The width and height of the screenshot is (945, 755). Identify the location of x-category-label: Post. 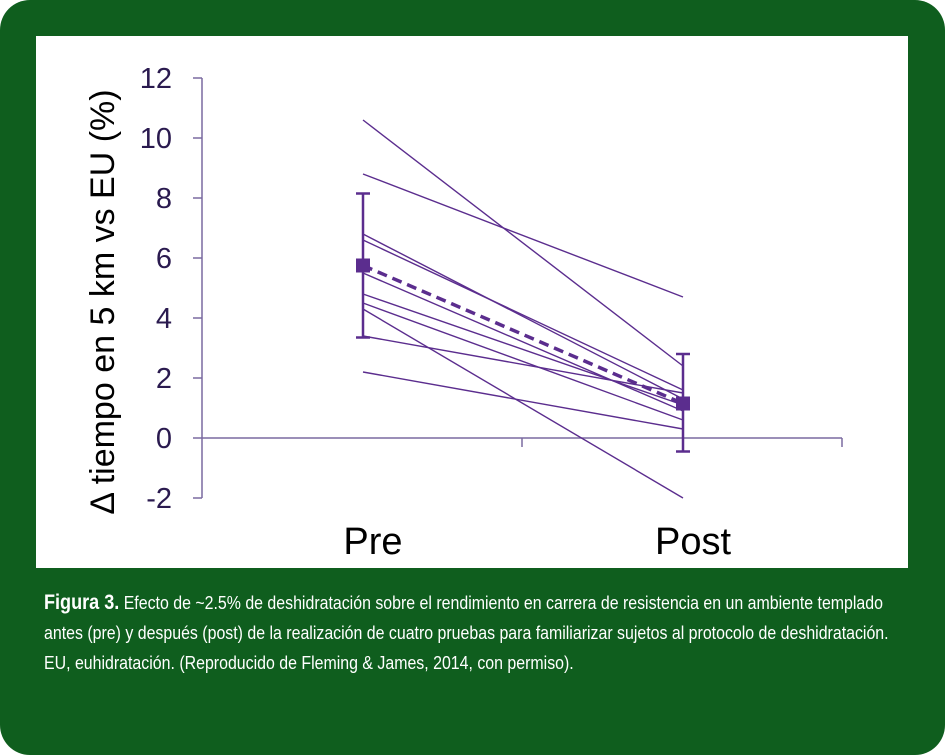
(693, 542).